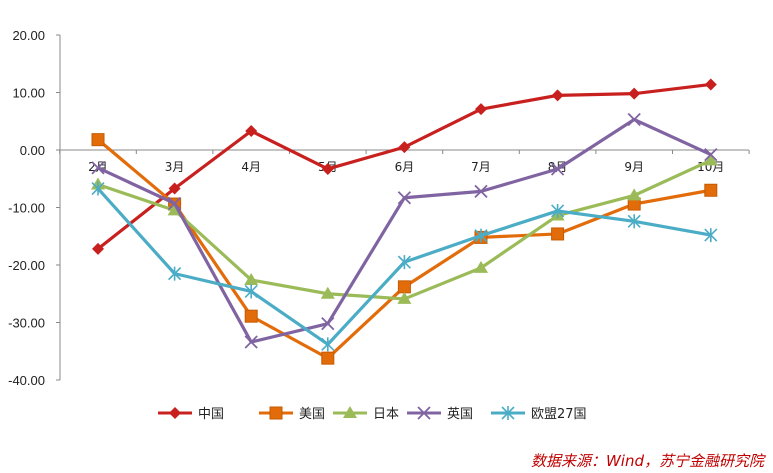 This screenshot has width=773, height=473. I want to click on y-tick-label: -20.00, so click(26, 265).